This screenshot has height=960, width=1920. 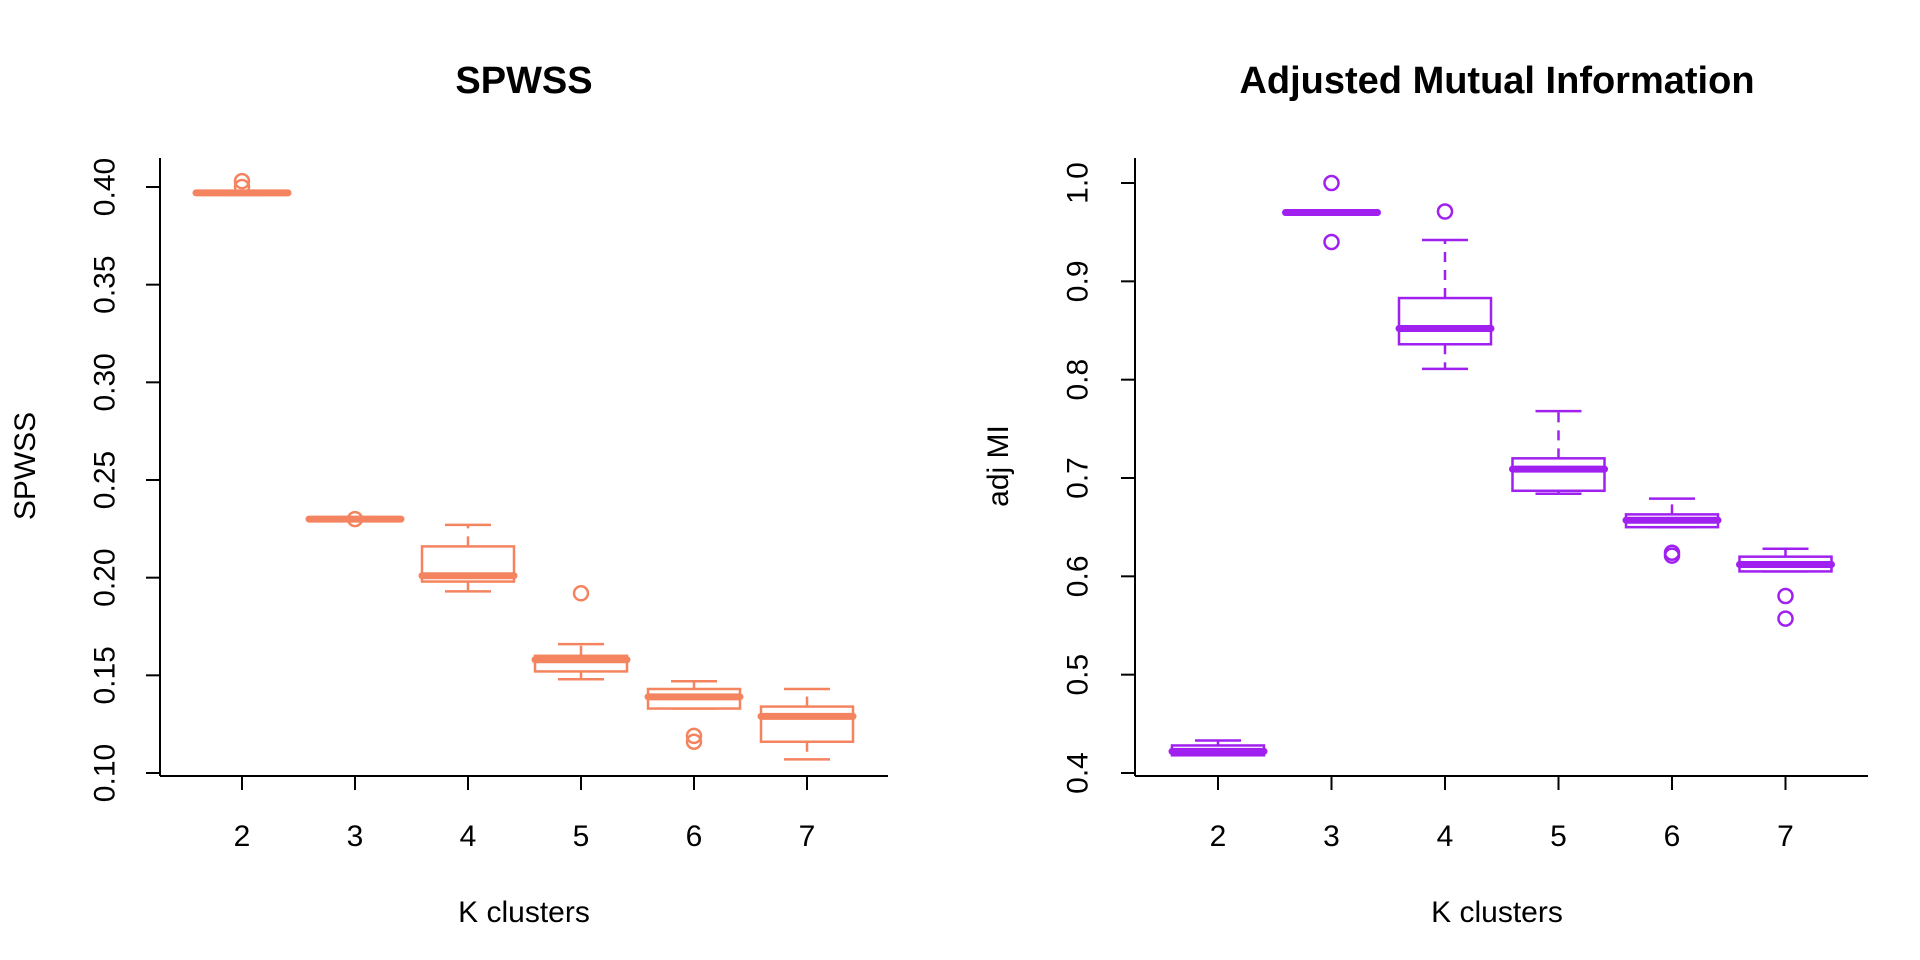 What do you see at coordinates (1078, 478) in the screenshot?
I see `right-y-tick-label: 0.7` at bounding box center [1078, 478].